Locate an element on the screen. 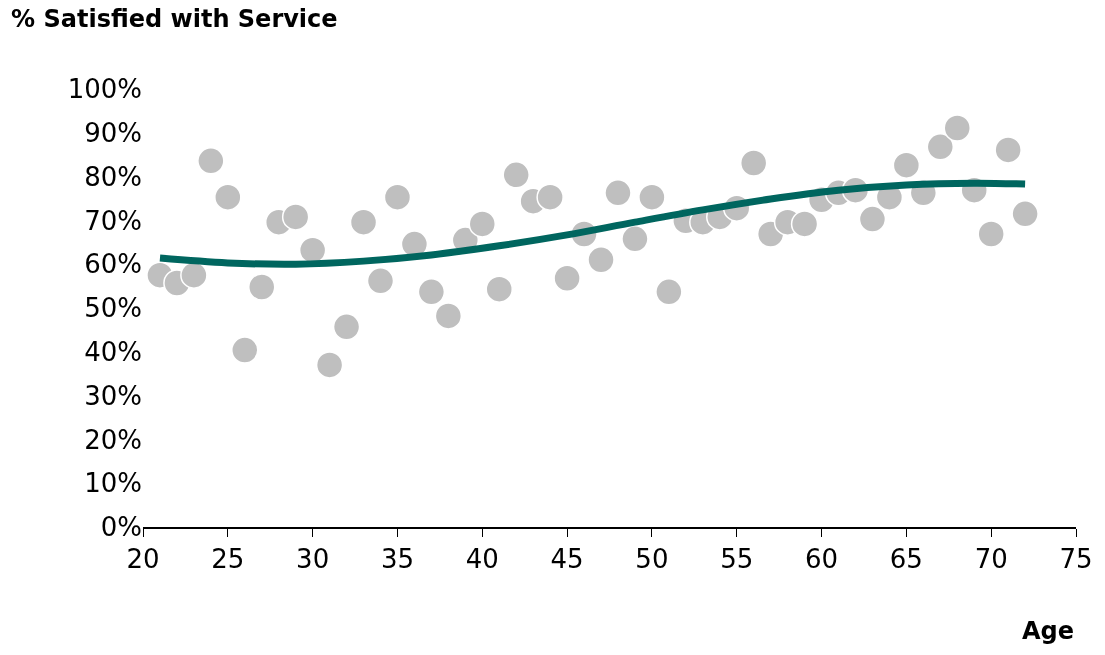 The image size is (1105, 655). x-tick-label: 75 is located at coordinates (1076, 558).